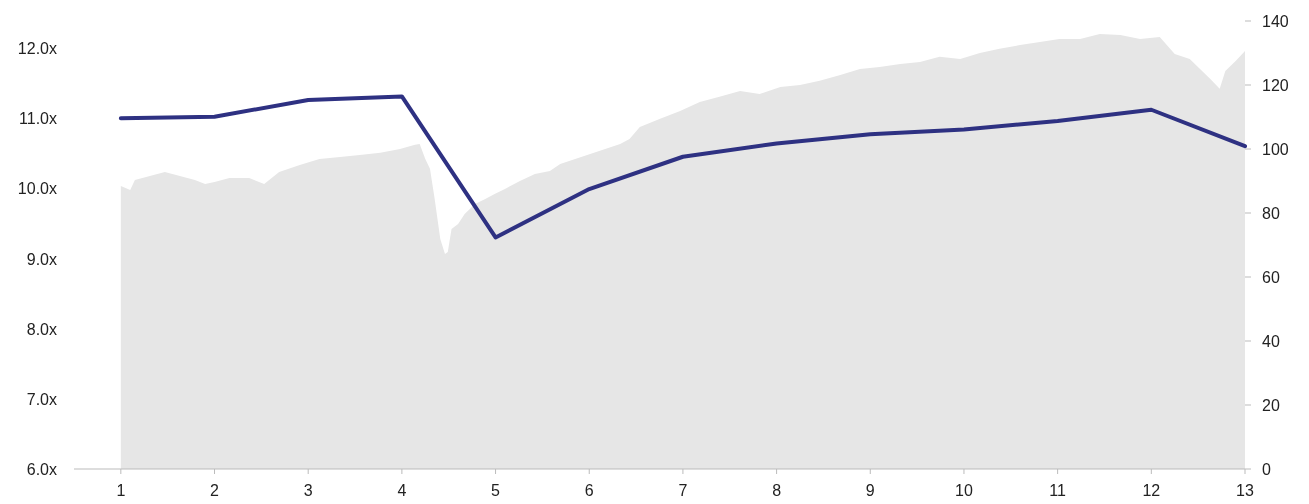 The width and height of the screenshot is (1309, 504). Describe the element at coordinates (1275, 85) in the screenshot. I see `y2-tick-label: 120` at that location.